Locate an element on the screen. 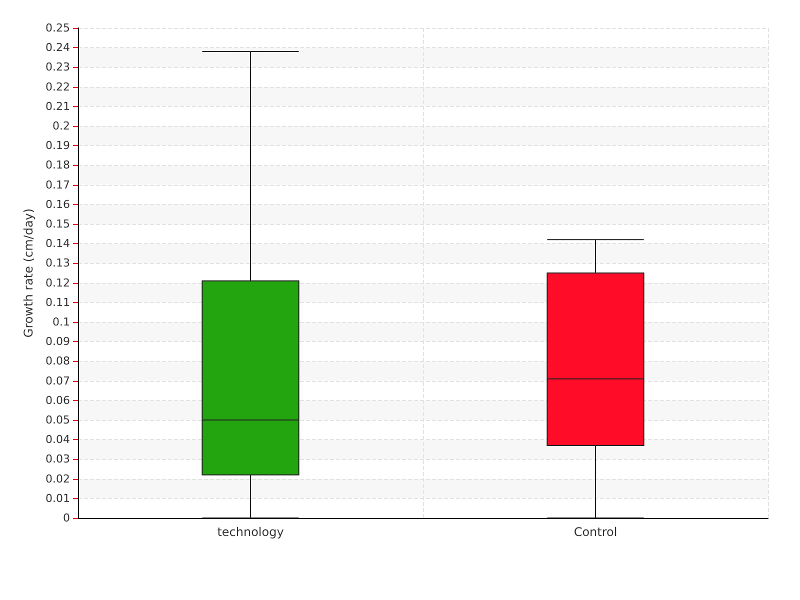  y-tick-label: 0.16 is located at coordinates (58, 204).